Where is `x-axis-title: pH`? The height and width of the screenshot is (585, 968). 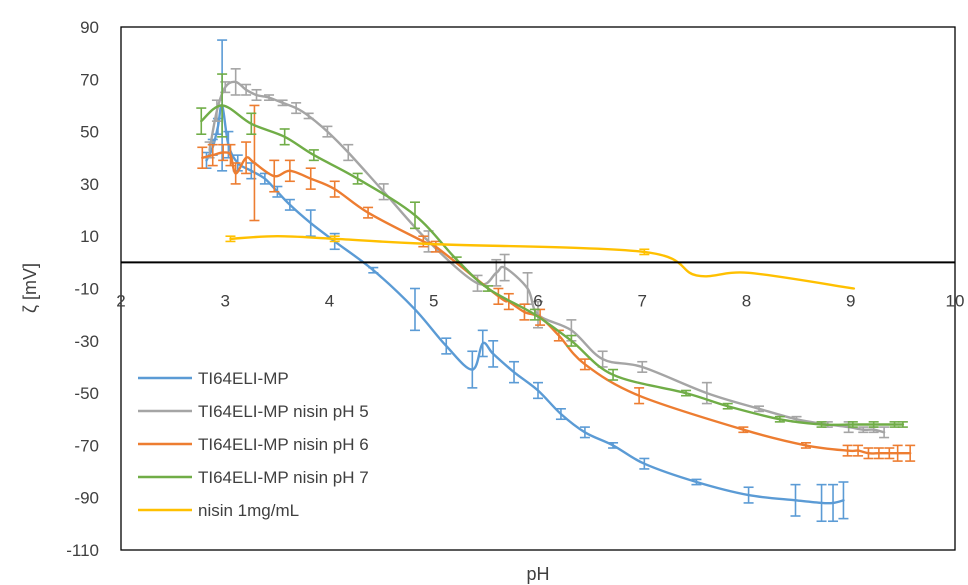 x-axis-title: pH is located at coordinates (537, 574).